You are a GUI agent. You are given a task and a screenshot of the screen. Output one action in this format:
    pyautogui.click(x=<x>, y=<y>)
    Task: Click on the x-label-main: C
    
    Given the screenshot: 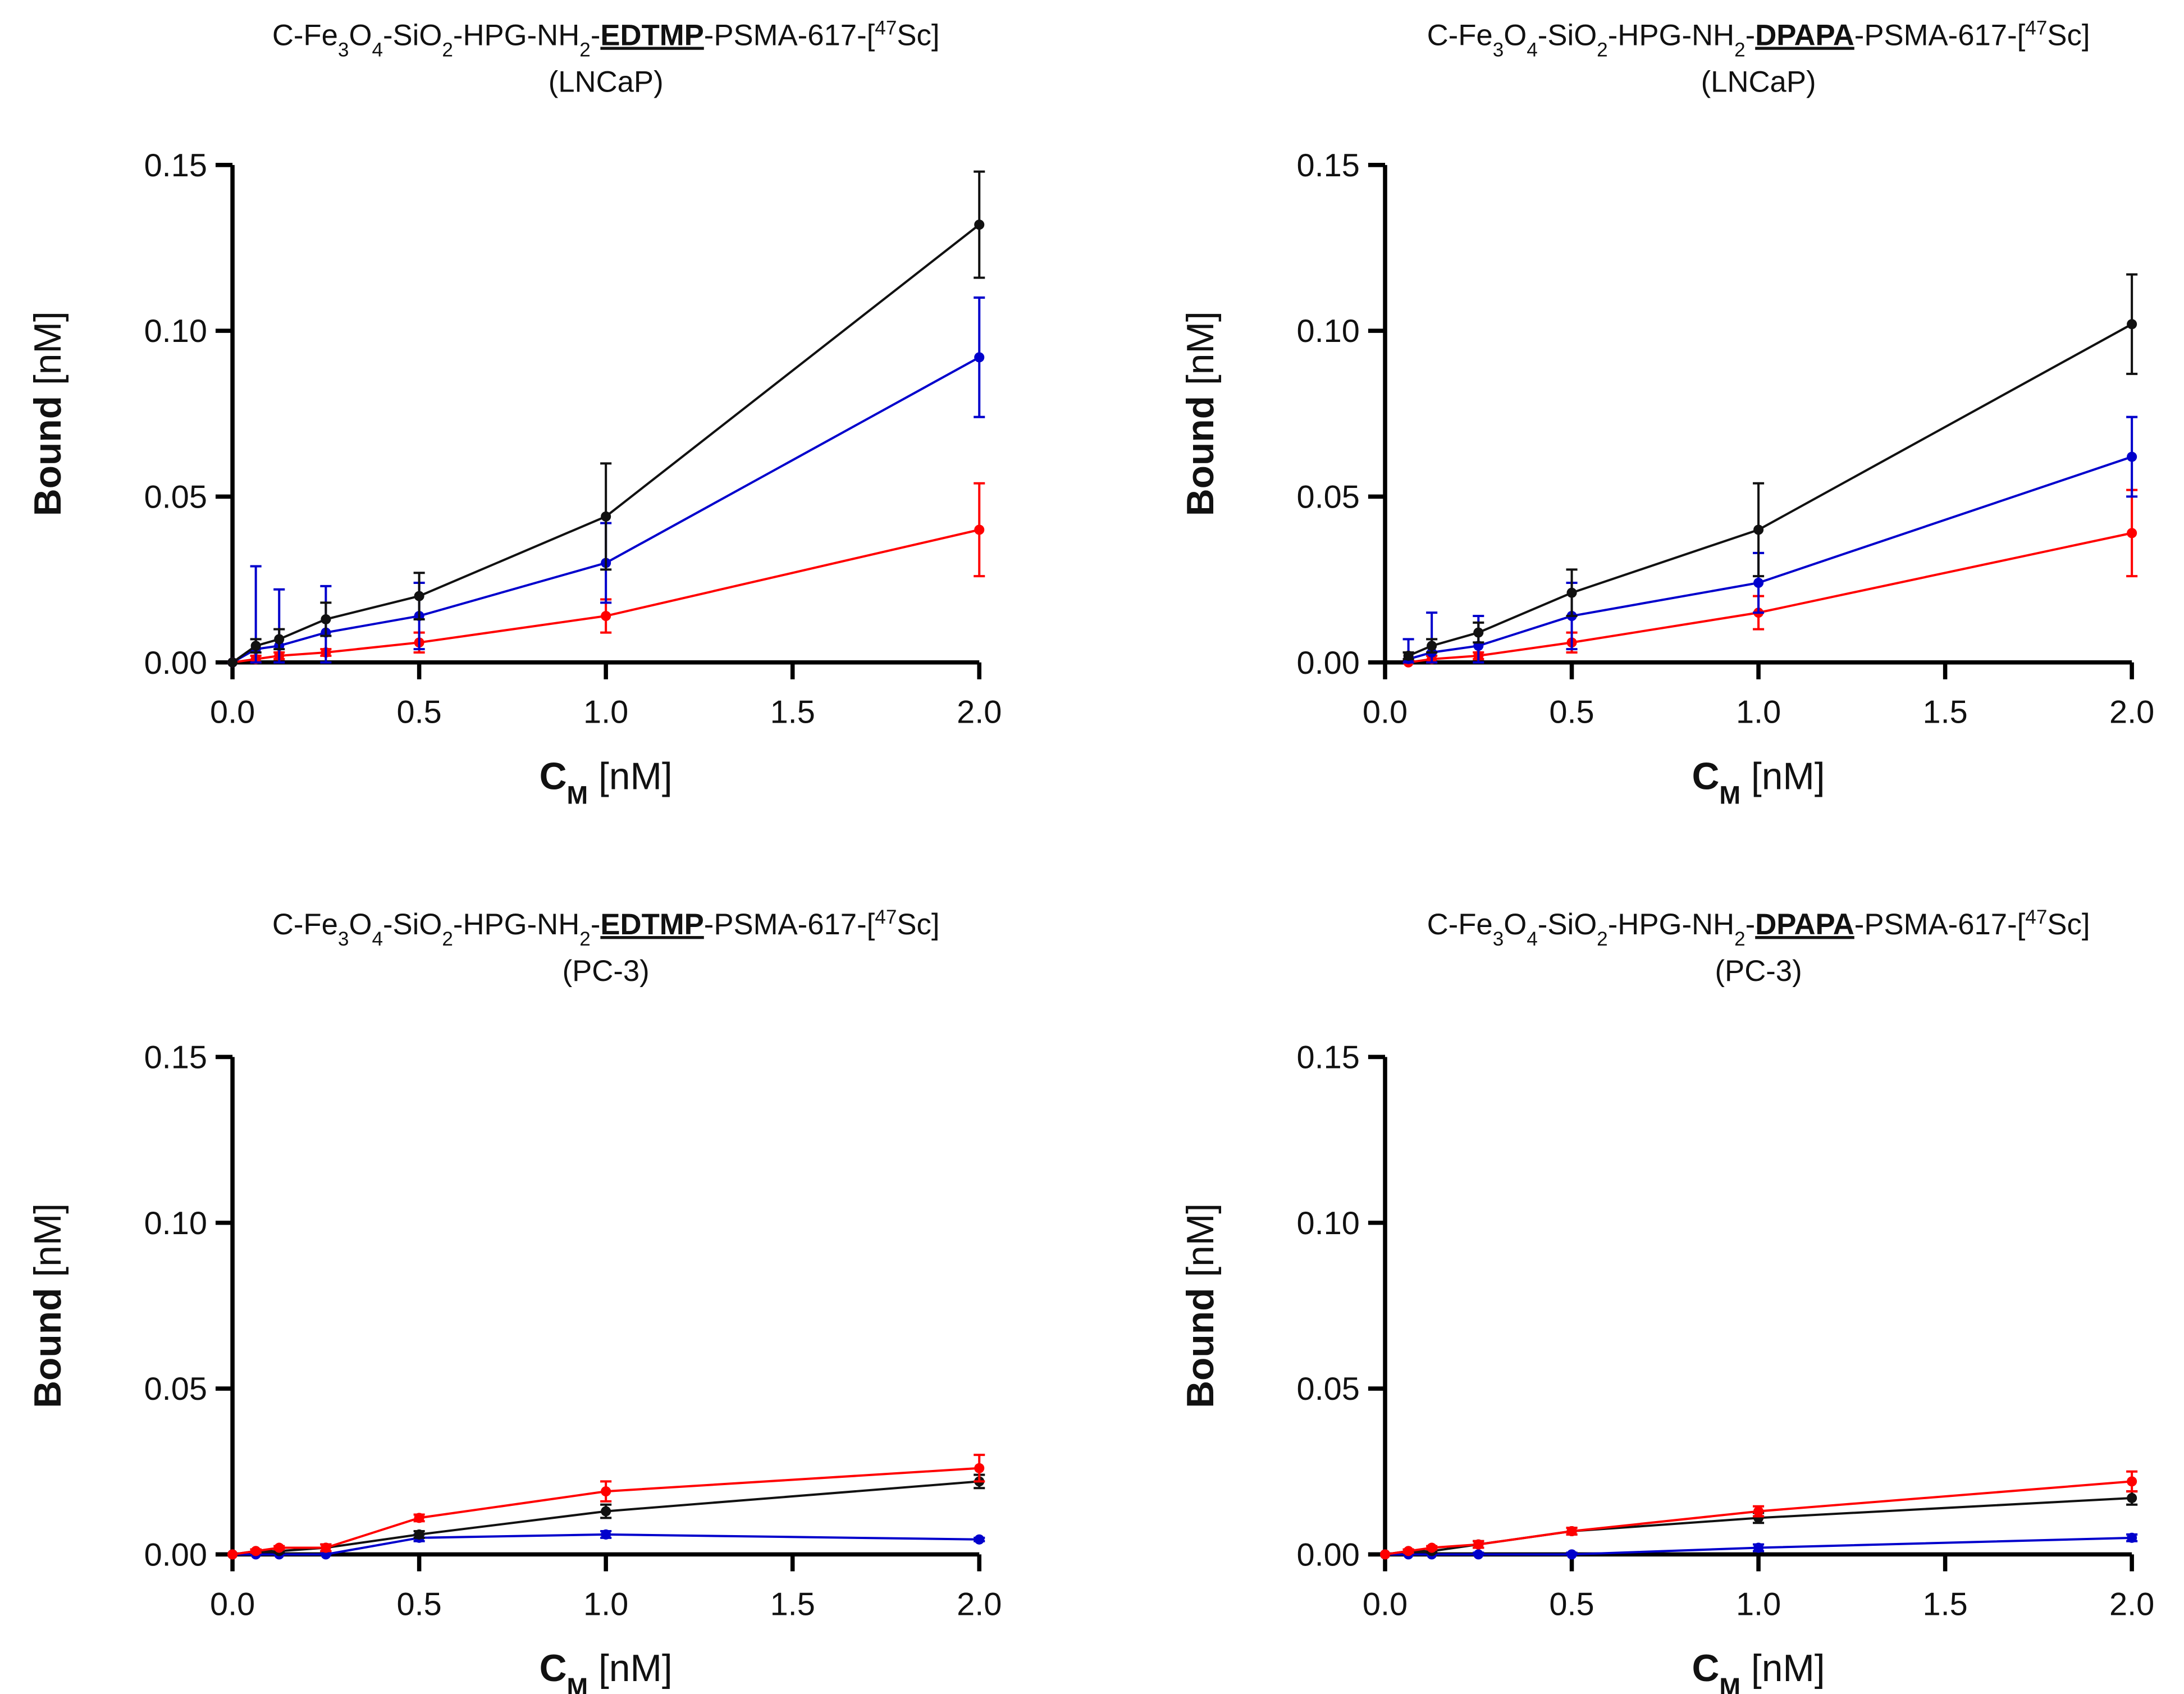 What is the action you would take?
    pyautogui.click(x=553, y=777)
    